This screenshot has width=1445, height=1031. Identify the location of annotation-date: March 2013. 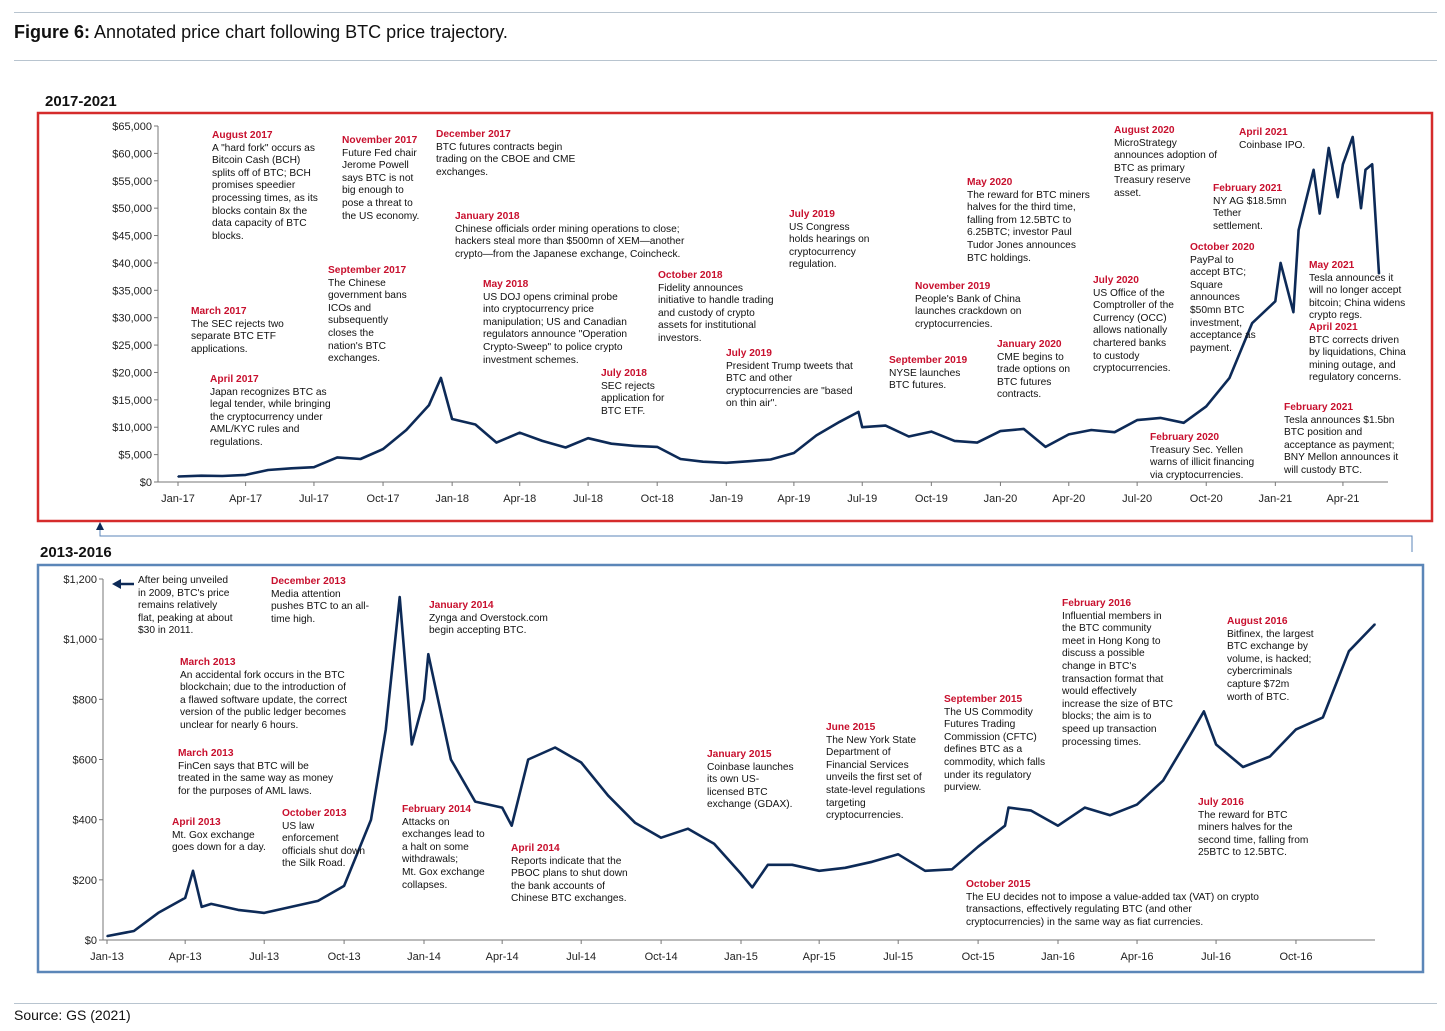
(206, 753).